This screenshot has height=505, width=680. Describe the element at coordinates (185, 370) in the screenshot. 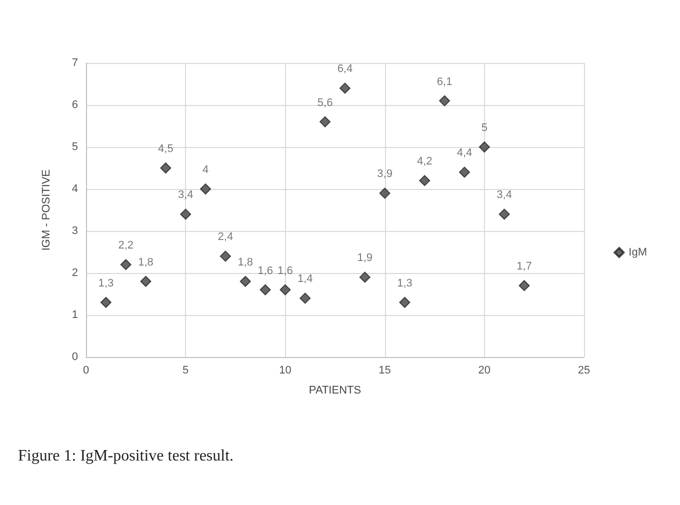

I see `x-tick-label: 5` at that location.